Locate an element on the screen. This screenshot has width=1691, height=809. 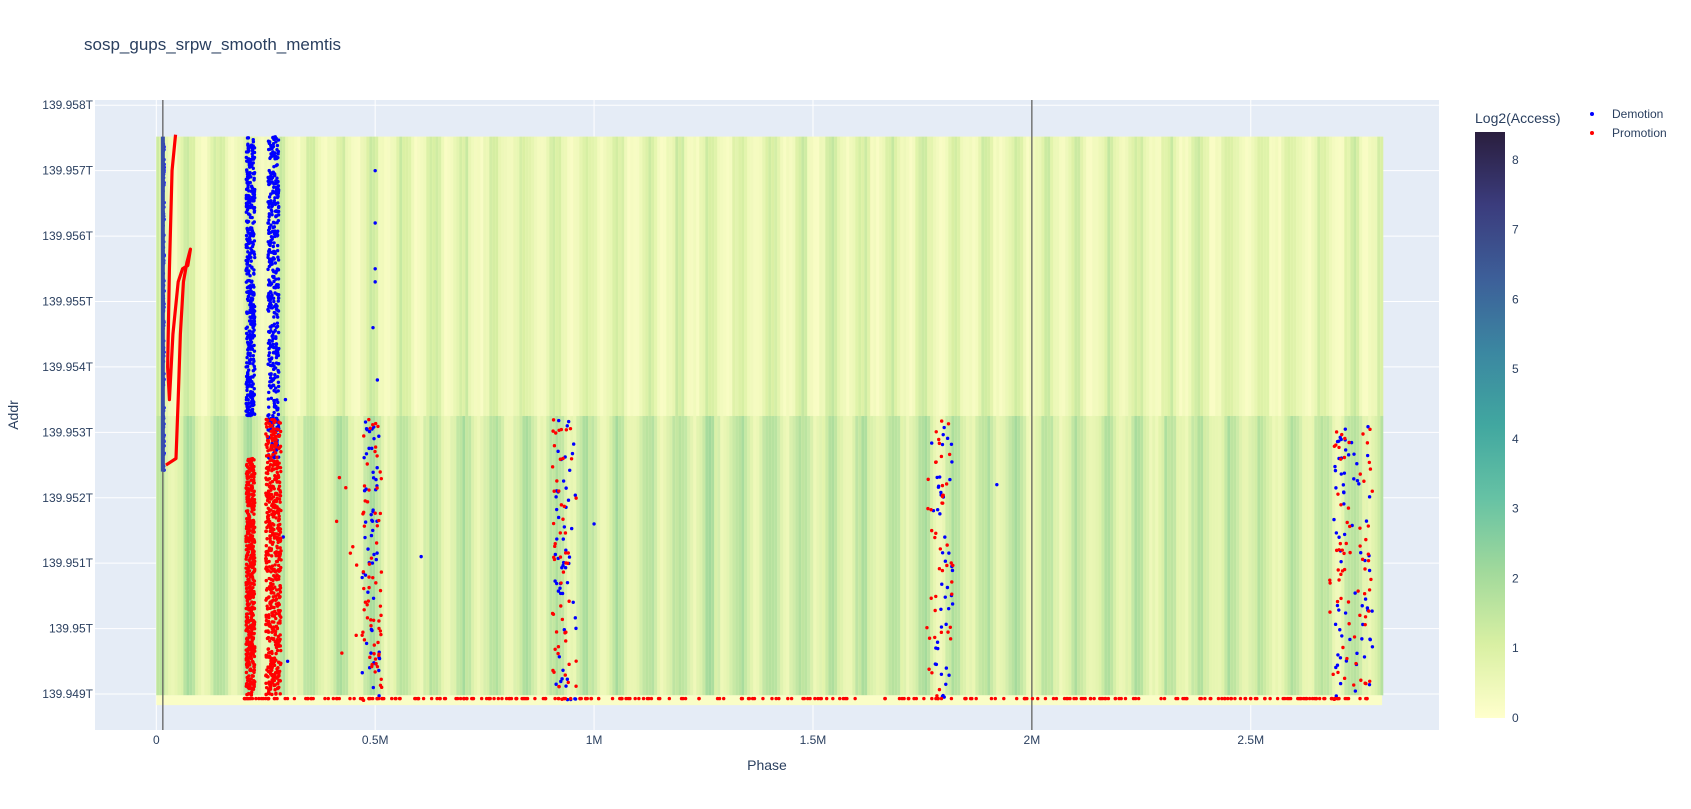
legend-item-demotion: Demotion is located at coordinates (1626, 114).